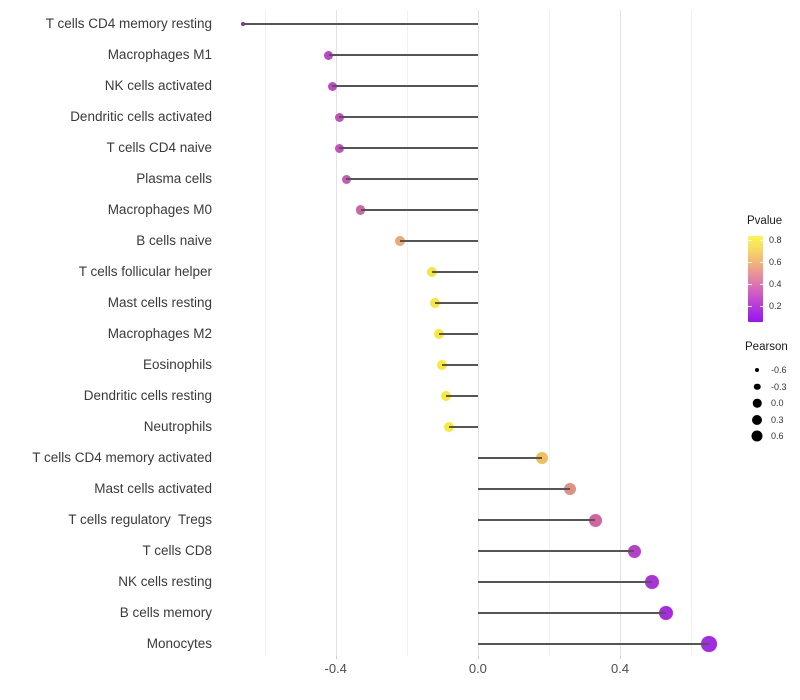  I want to click on row-label: T cells follicular helper, so click(145, 271).